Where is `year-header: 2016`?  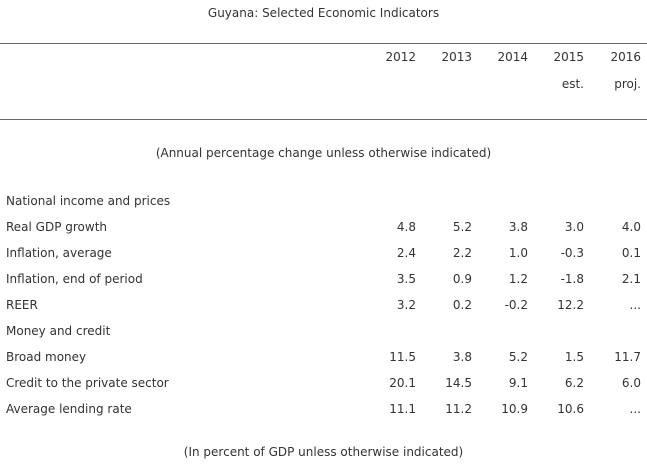
year-header: 2016 is located at coordinates (625, 57).